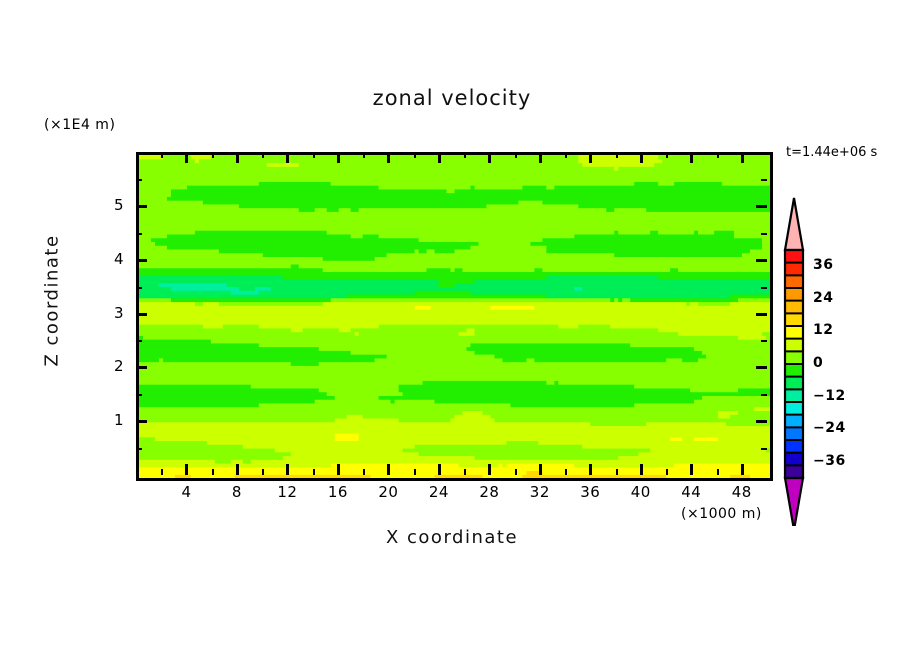  Describe the element at coordinates (640, 492) in the screenshot. I see `x-tick-label: 40` at that location.